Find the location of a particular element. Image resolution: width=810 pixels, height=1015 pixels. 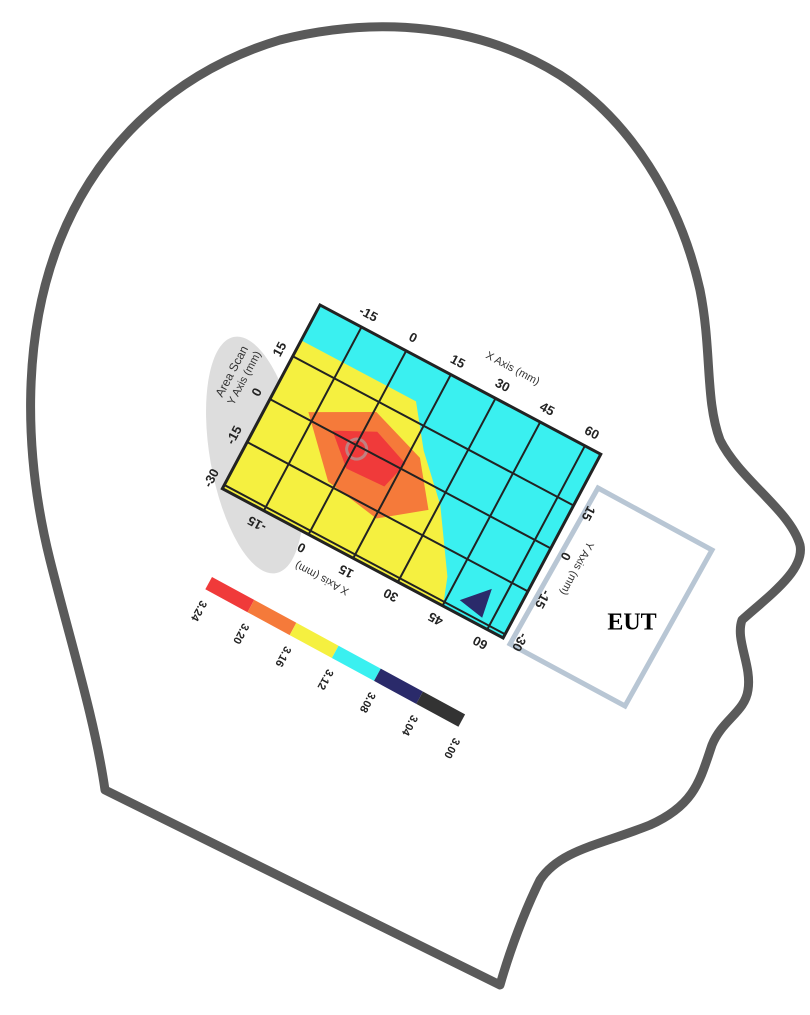

heat-red is located at coordinates (369, 458).